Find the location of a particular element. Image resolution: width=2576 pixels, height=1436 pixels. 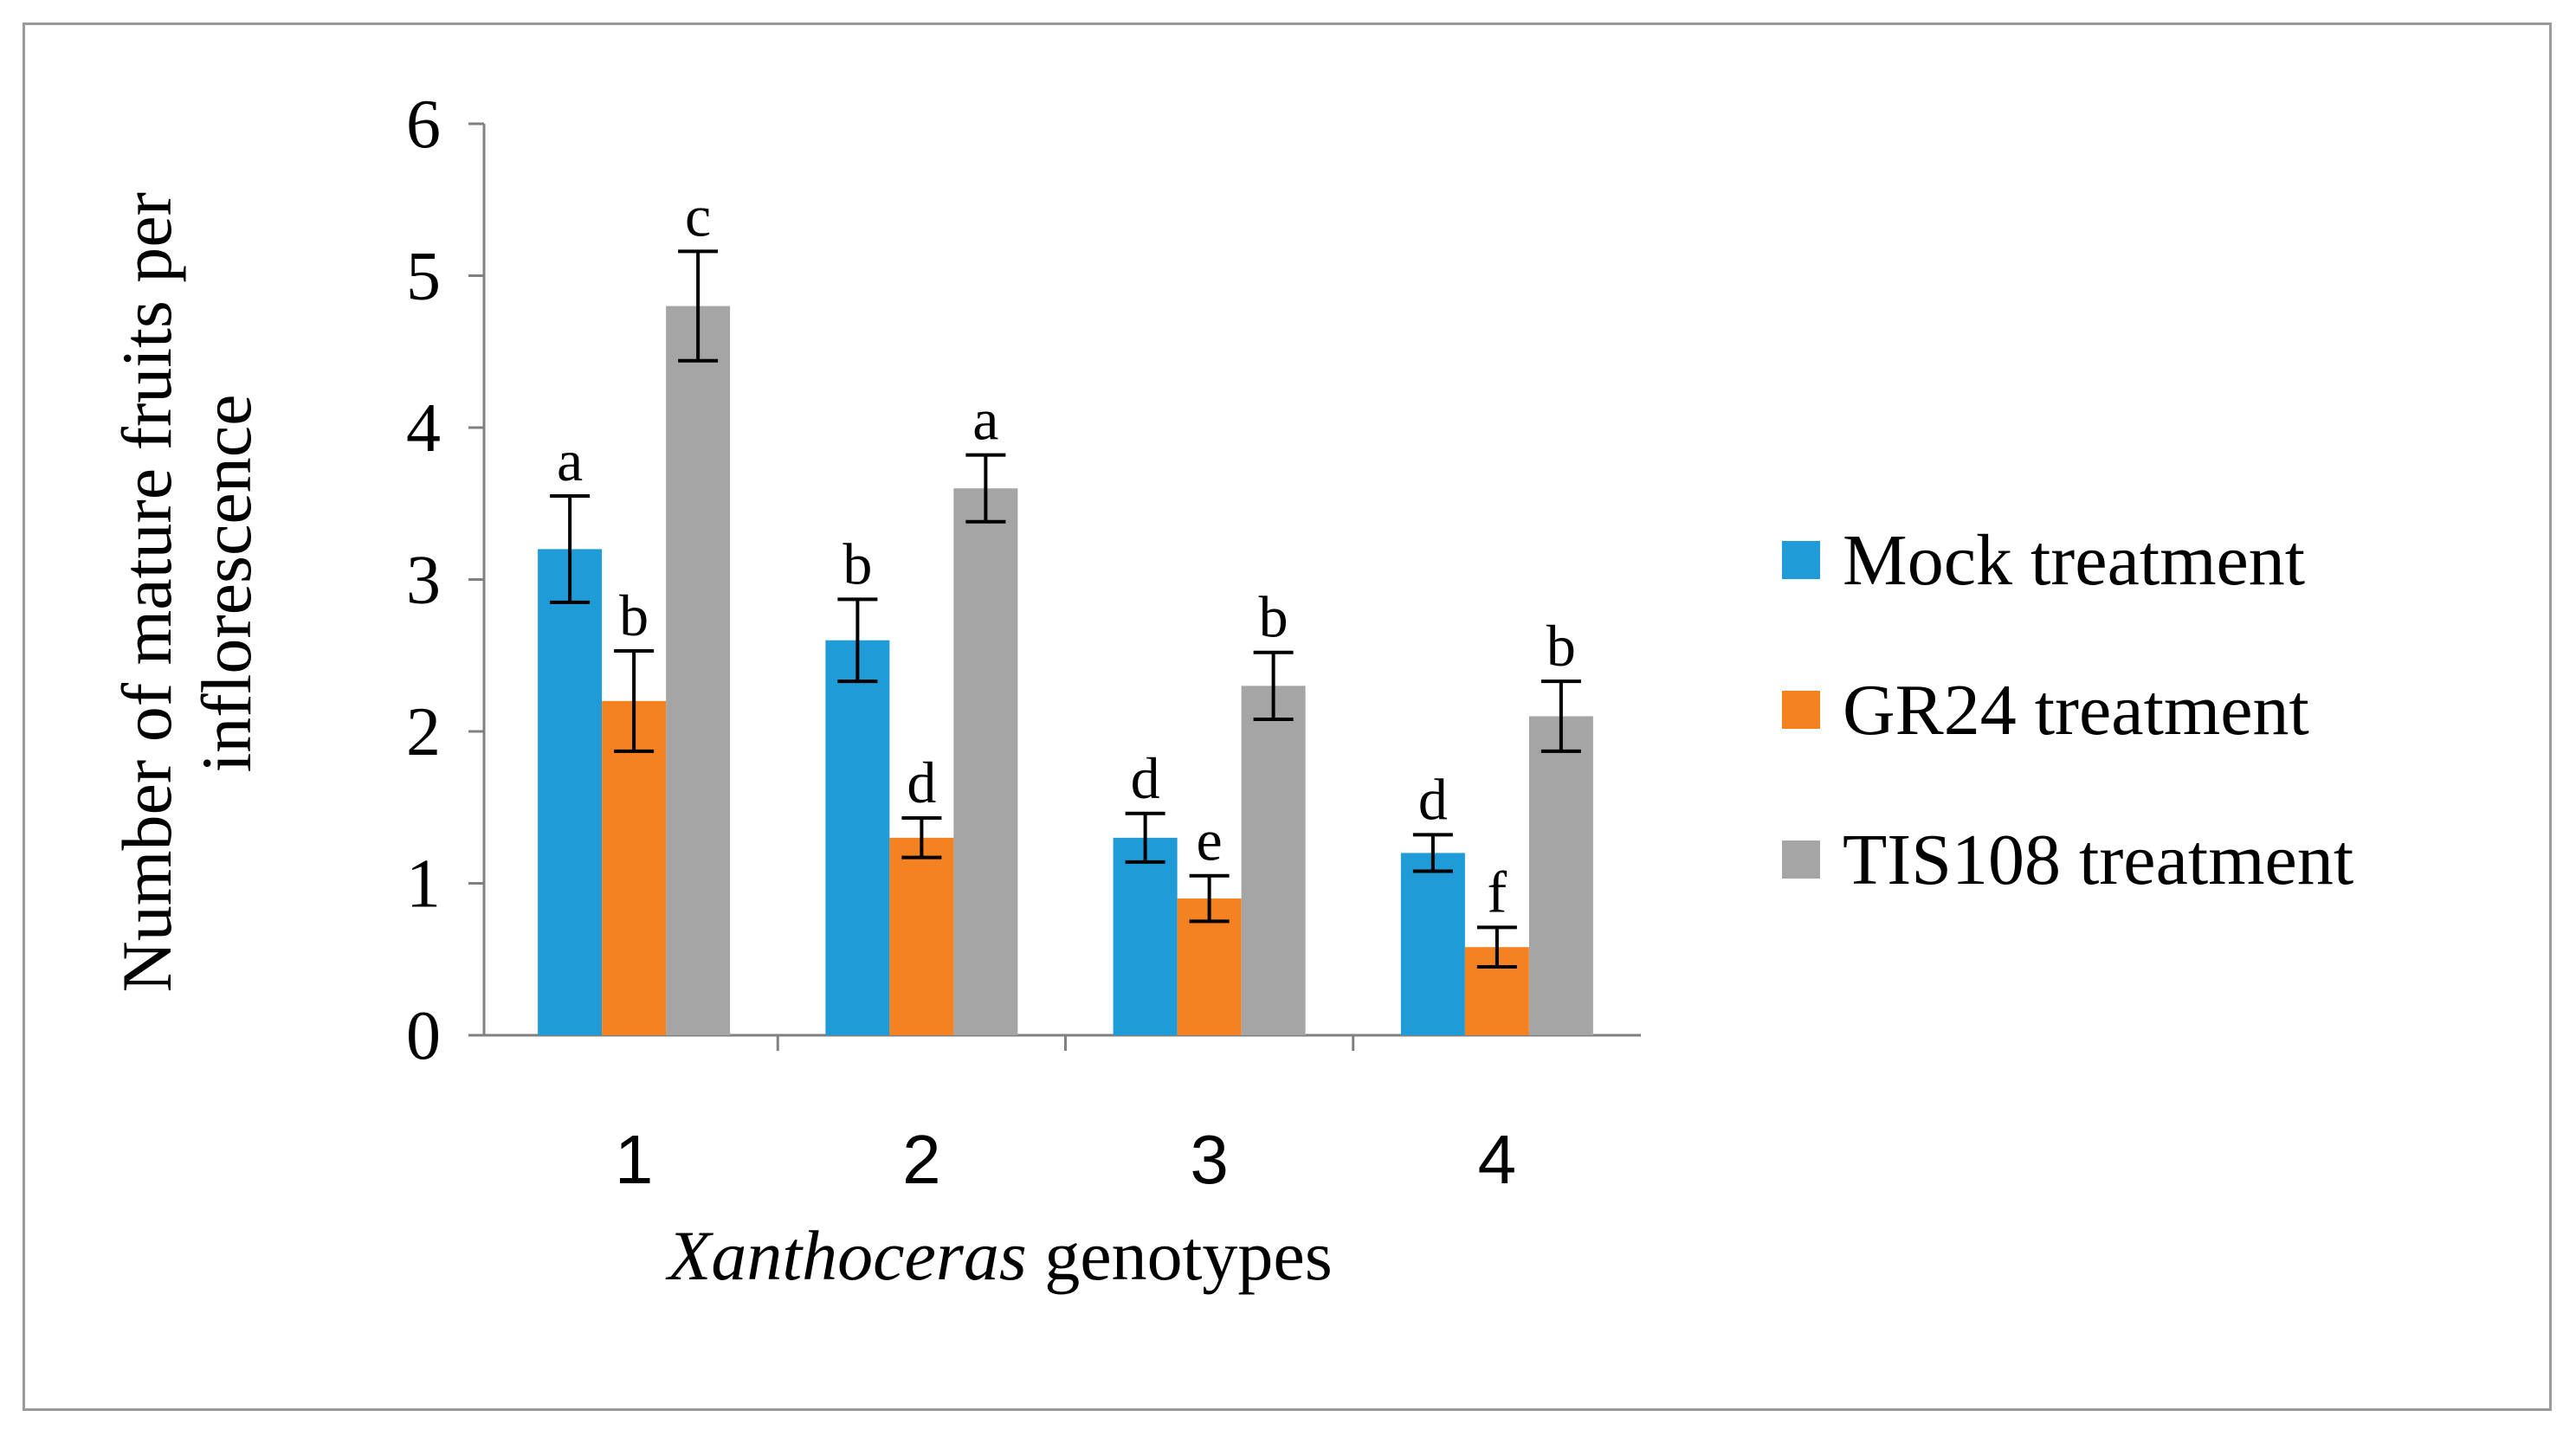

y-tick-label: 5 is located at coordinates (423, 277).